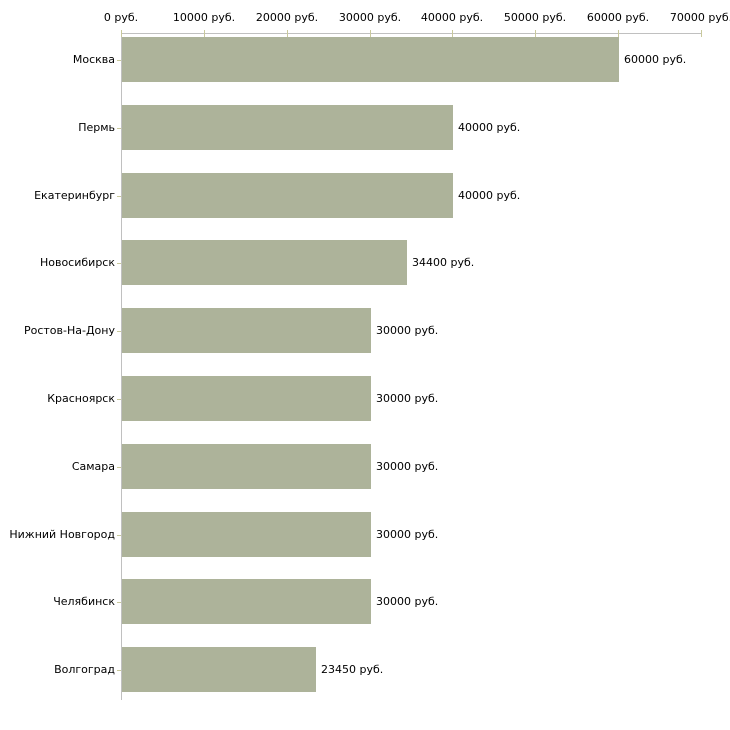 This screenshot has width=730, height=730. What do you see at coordinates (699, 17) in the screenshot?
I see `x-axis-tick-label: 70000 руб.` at bounding box center [699, 17].